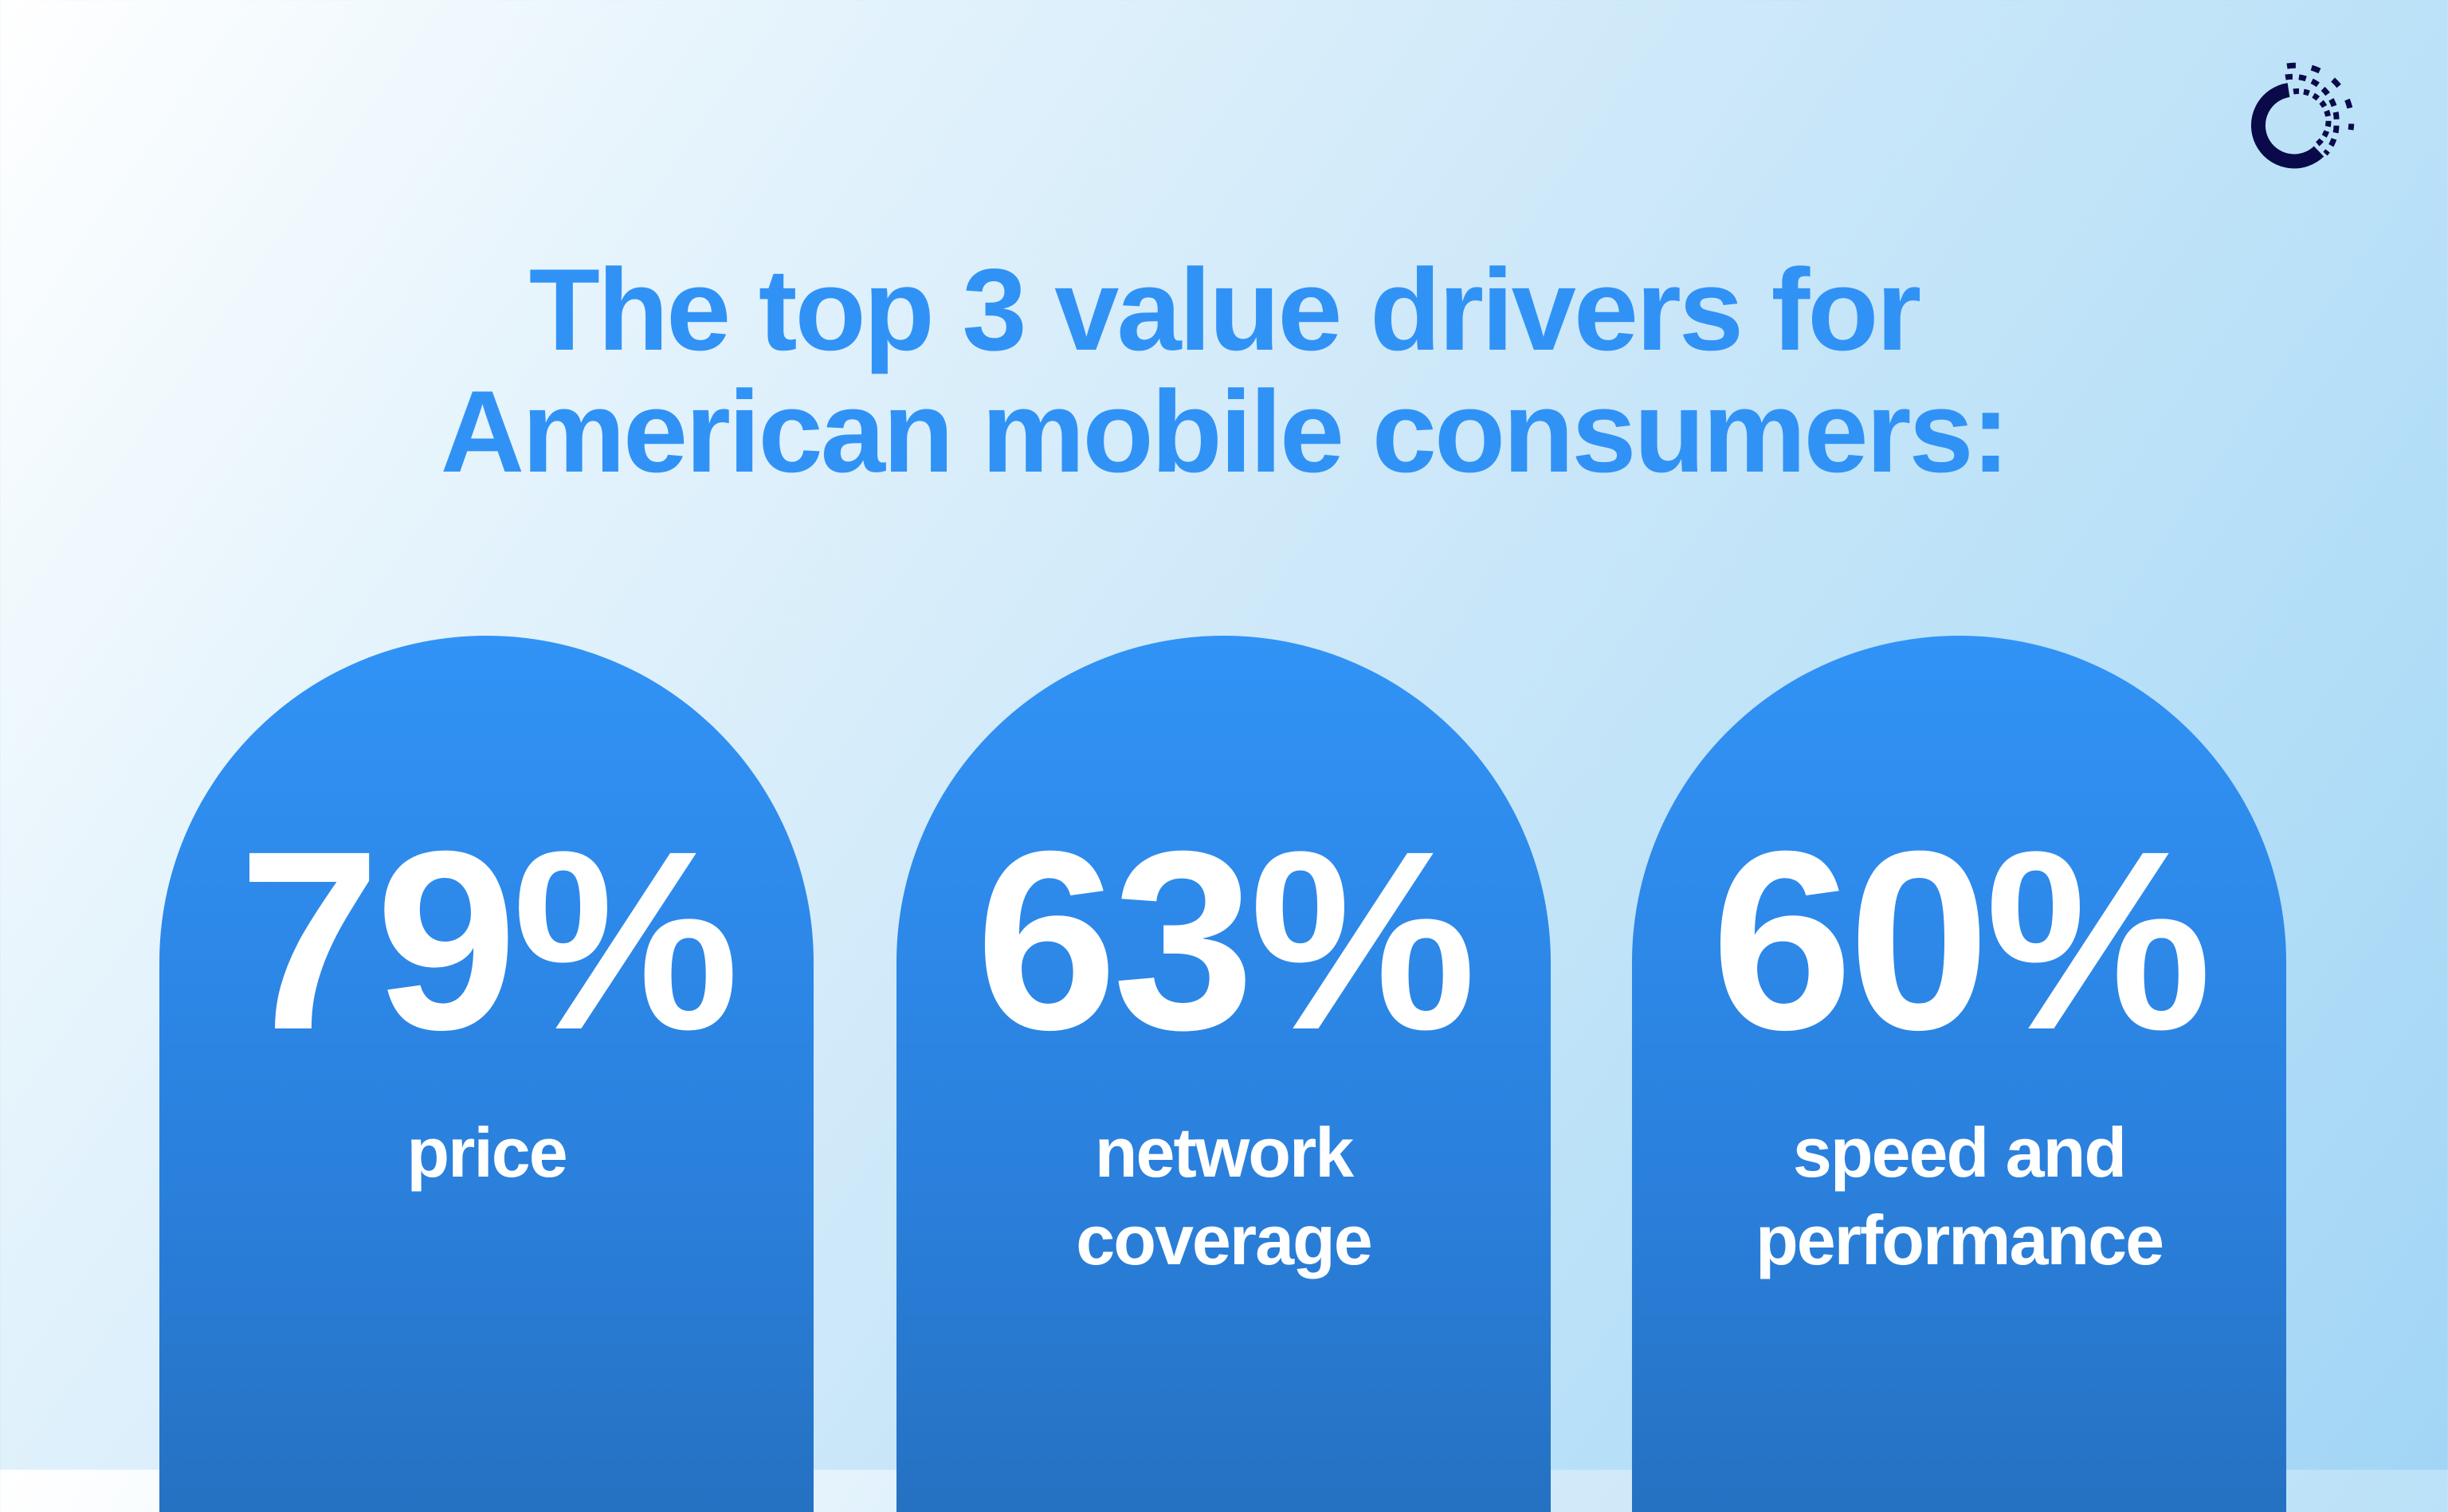 This screenshot has height=1512, width=2448. What do you see at coordinates (1223, 1196) in the screenshot?
I see `stat-label: network coverage` at bounding box center [1223, 1196].